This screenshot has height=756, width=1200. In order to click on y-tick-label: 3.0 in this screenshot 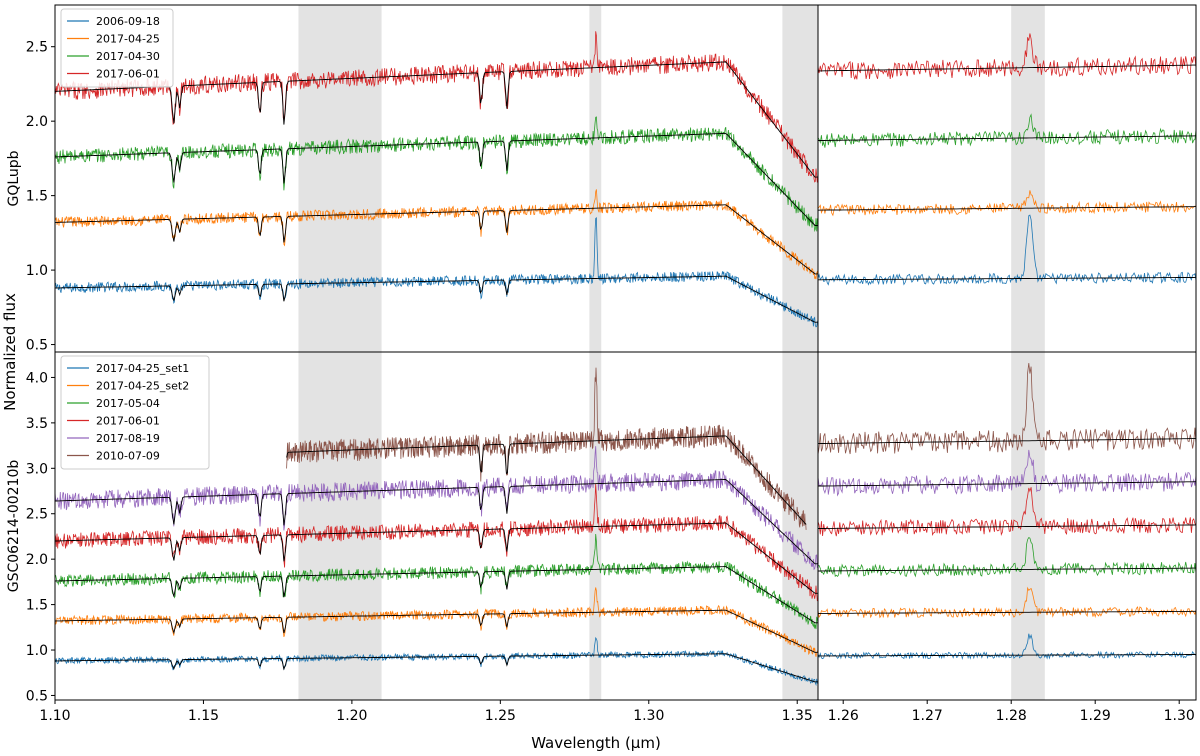, I will do `click(37, 469)`.